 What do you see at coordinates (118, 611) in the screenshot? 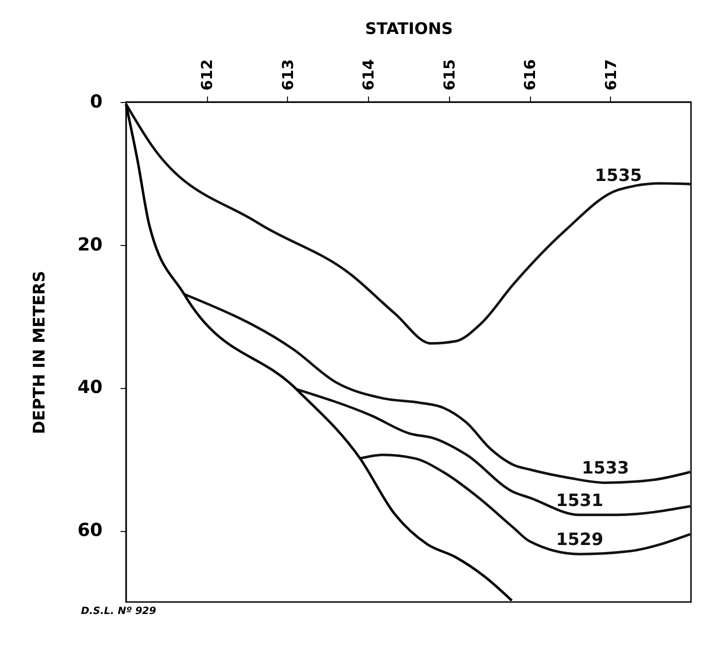
I see `text: D.S.L. Nº 929` at bounding box center [118, 611].